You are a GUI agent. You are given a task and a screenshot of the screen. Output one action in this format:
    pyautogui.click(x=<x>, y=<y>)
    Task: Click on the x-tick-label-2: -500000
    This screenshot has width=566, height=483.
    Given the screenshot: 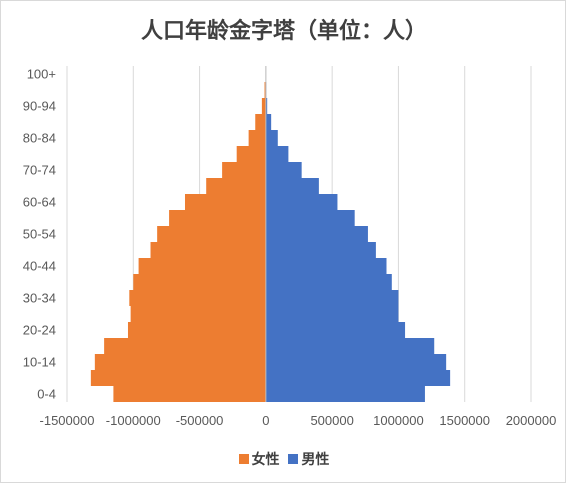 What is the action you would take?
    pyautogui.click(x=200, y=420)
    